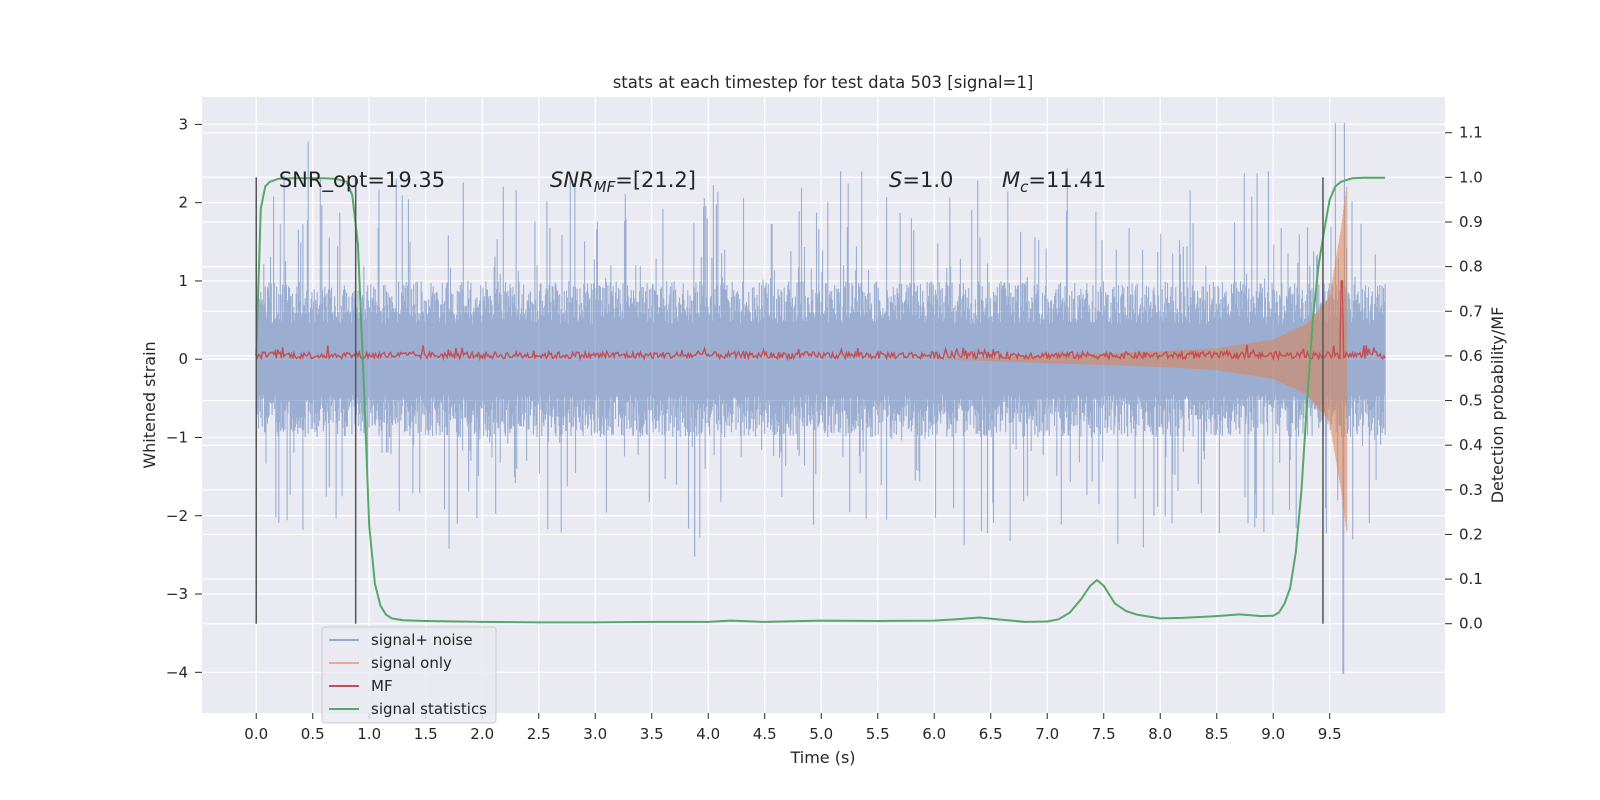 This screenshot has width=1600, height=800. I want to click on x-tick-label: 2.5, so click(539, 734).